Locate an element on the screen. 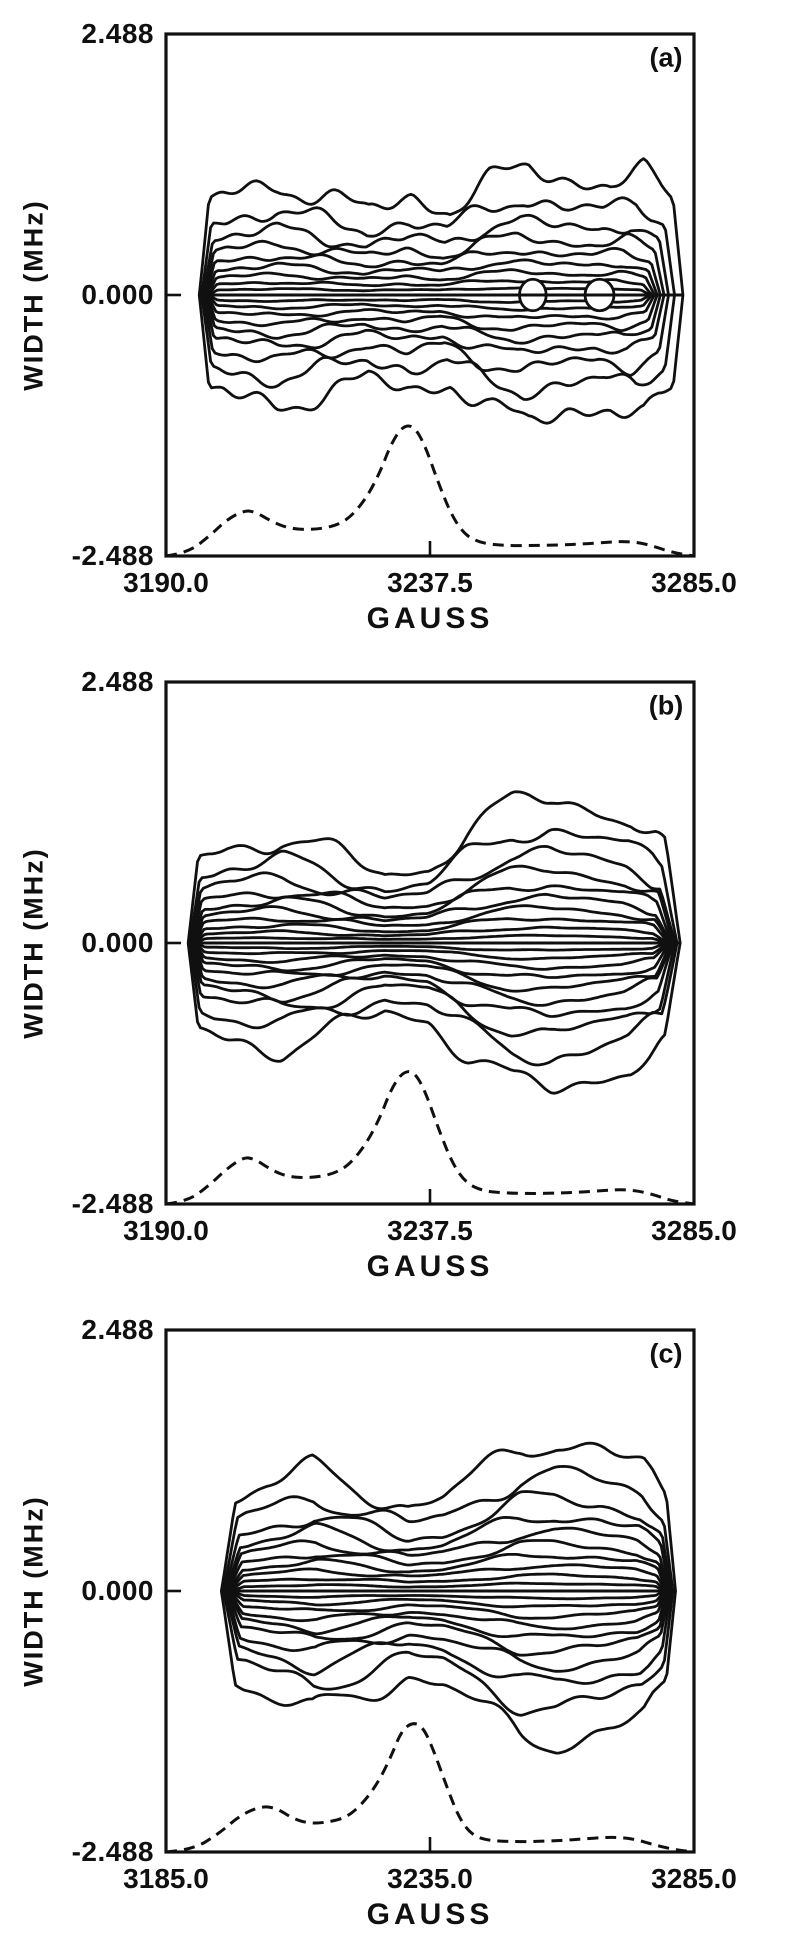 This screenshot has height=1945, width=796. panel-label-a: (a) is located at coordinates (666, 57).